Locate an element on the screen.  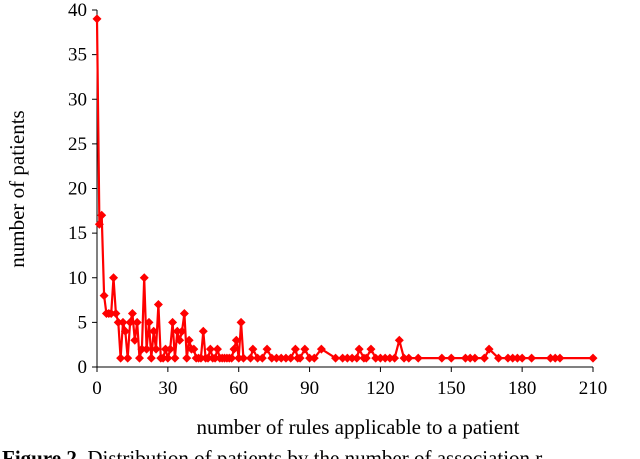
y-tick-label: 35 is located at coordinates (77, 55).